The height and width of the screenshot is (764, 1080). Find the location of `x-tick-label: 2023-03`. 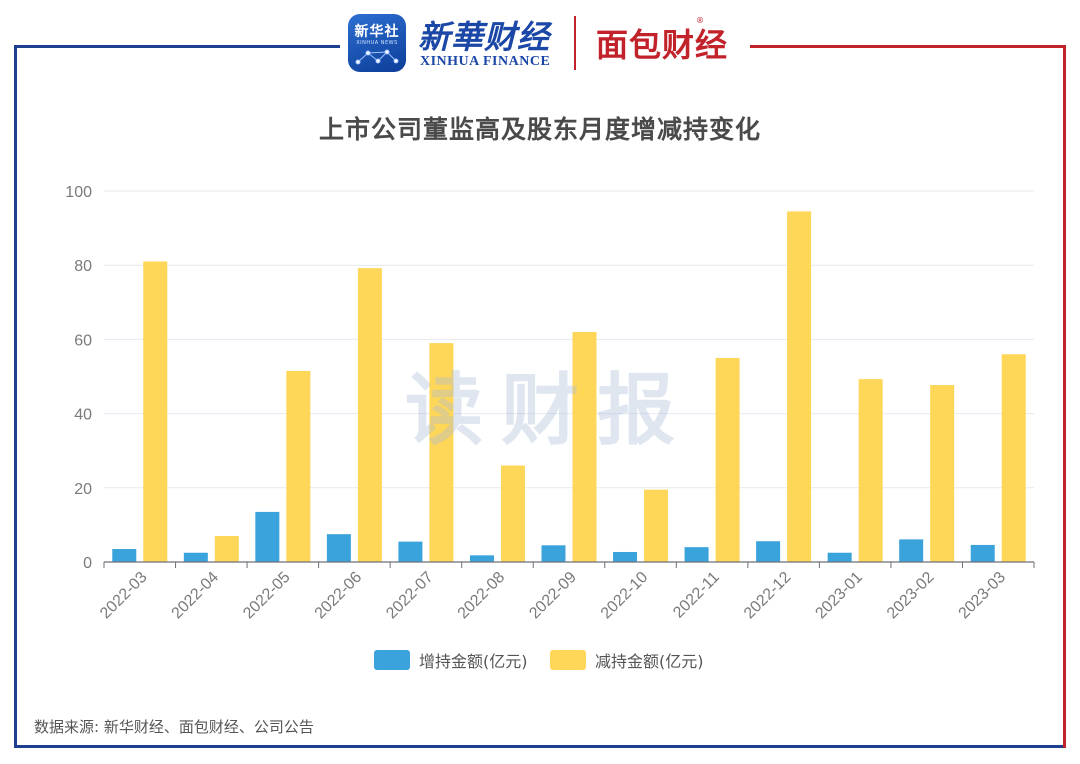

x-tick-label: 2023-03 is located at coordinates (983, 596).